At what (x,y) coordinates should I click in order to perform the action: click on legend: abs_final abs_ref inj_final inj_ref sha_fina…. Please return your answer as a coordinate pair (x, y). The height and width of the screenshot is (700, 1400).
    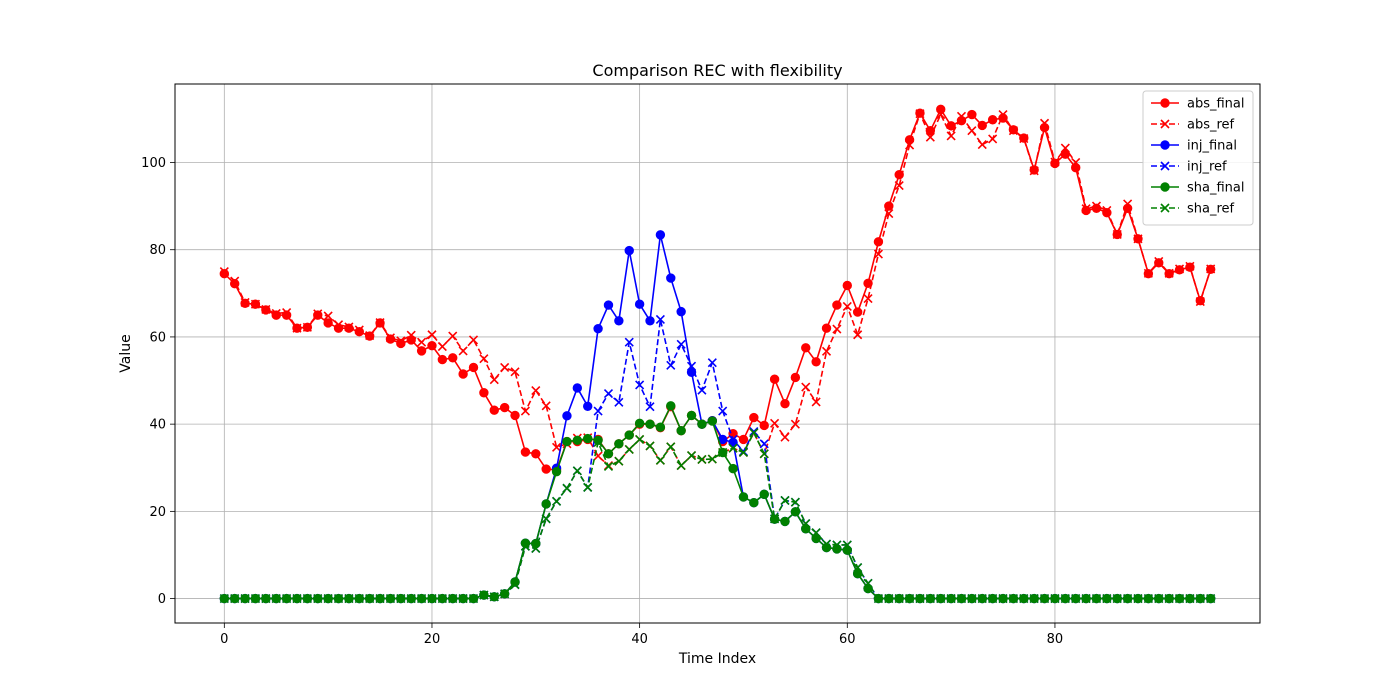
    Looking at the image, I should click on (1198, 158).